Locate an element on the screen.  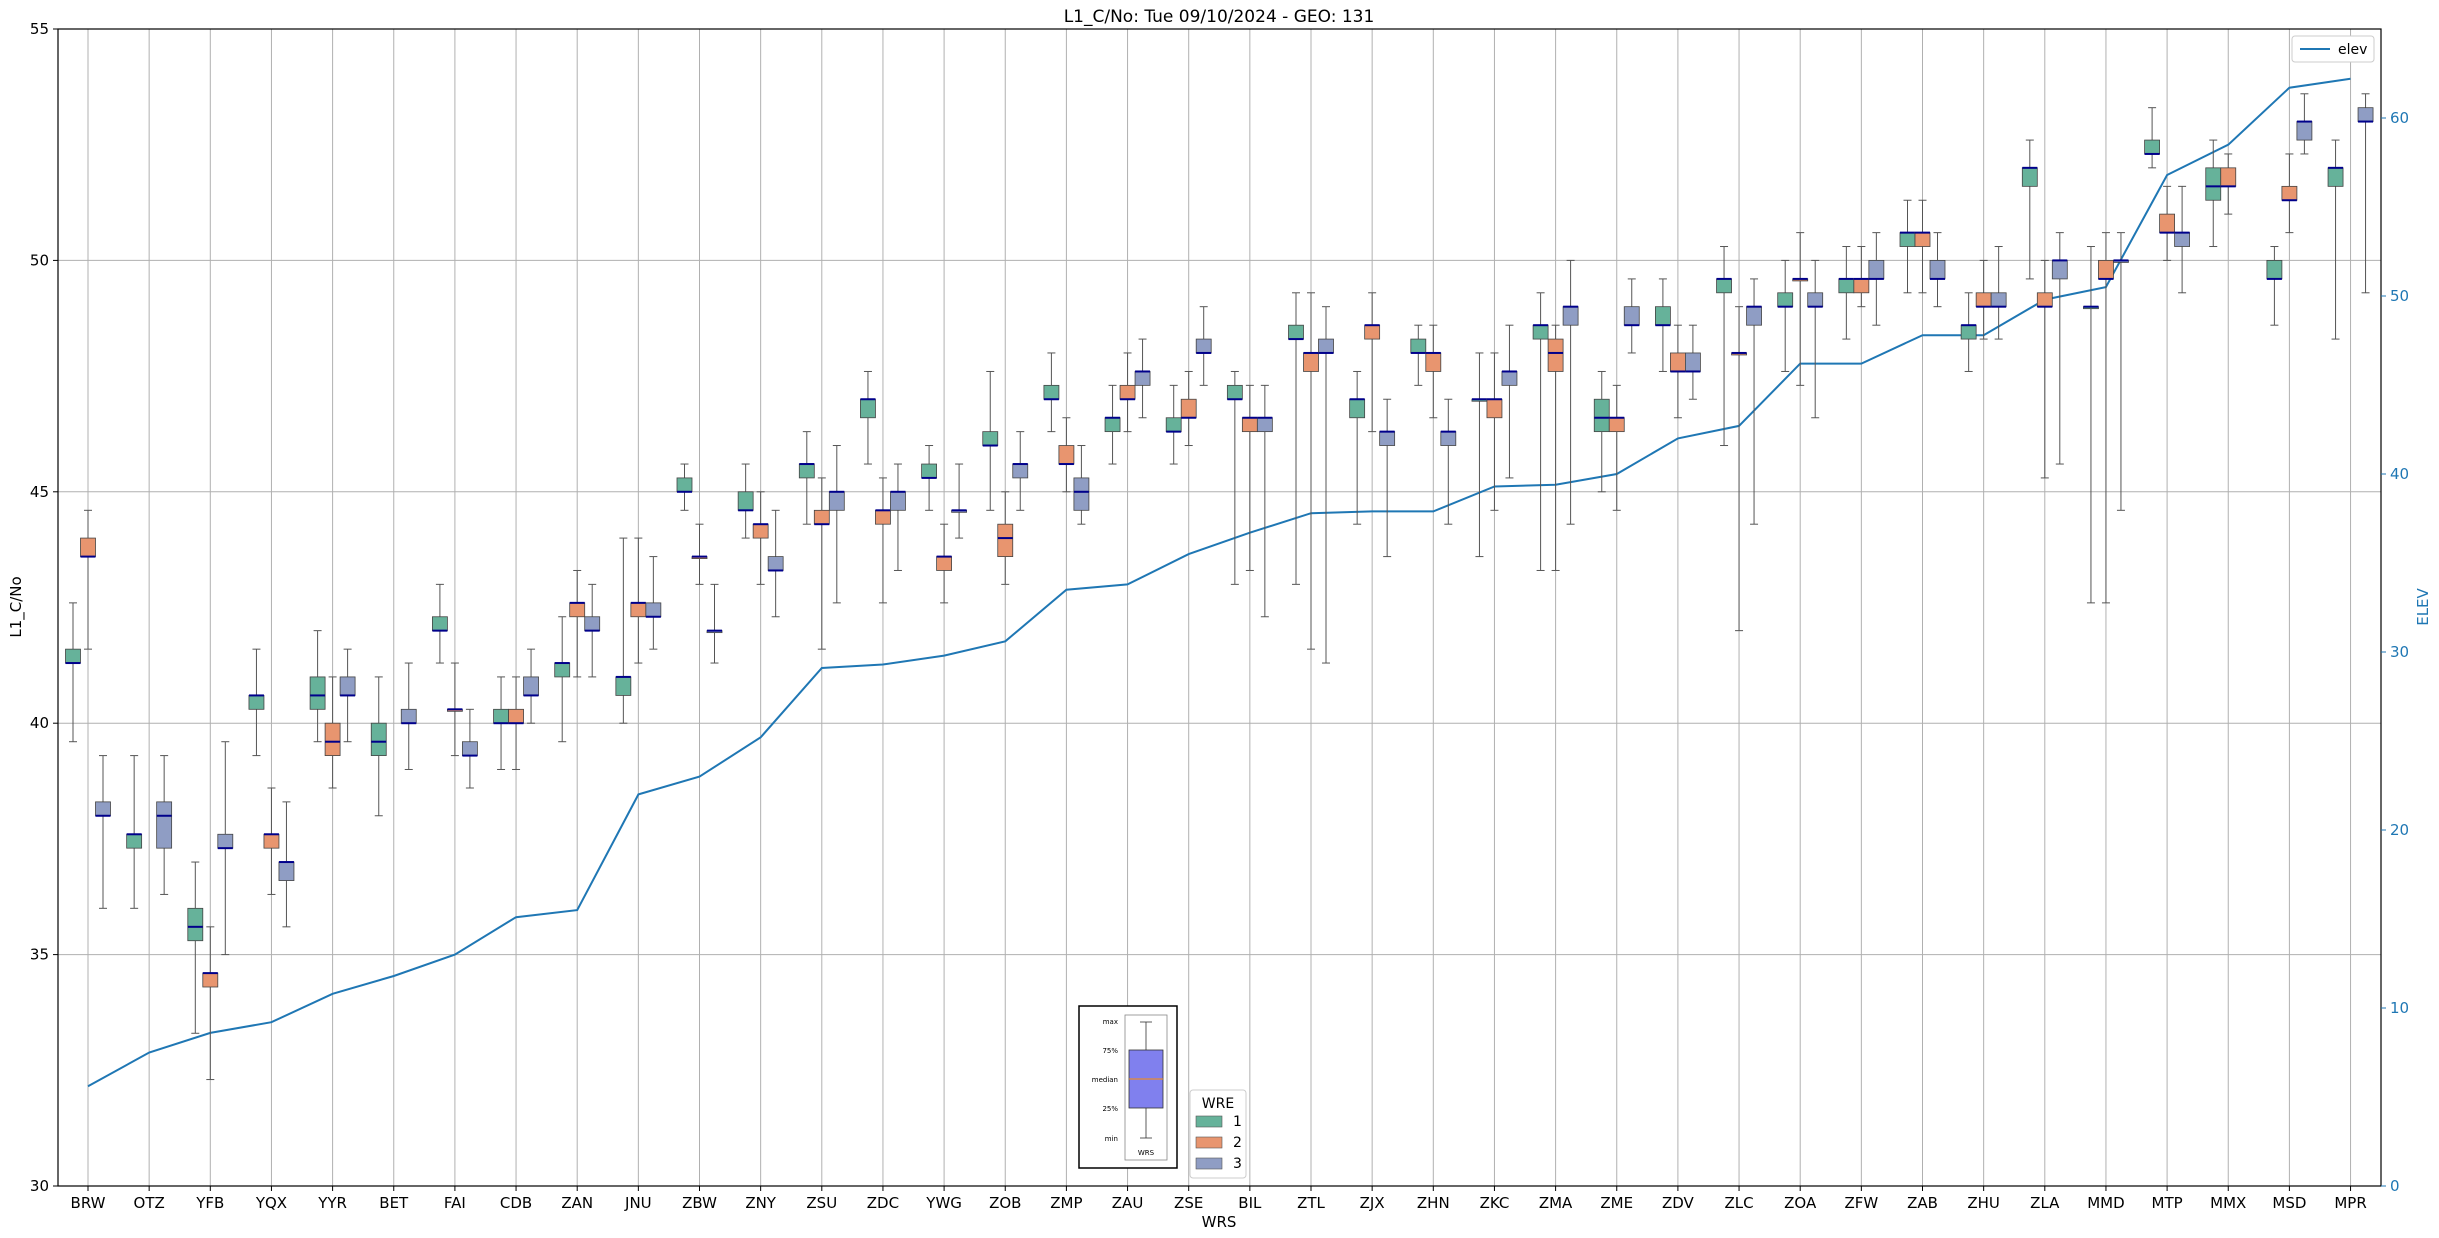
box-ZNY-wre2 is located at coordinates (760, 538).